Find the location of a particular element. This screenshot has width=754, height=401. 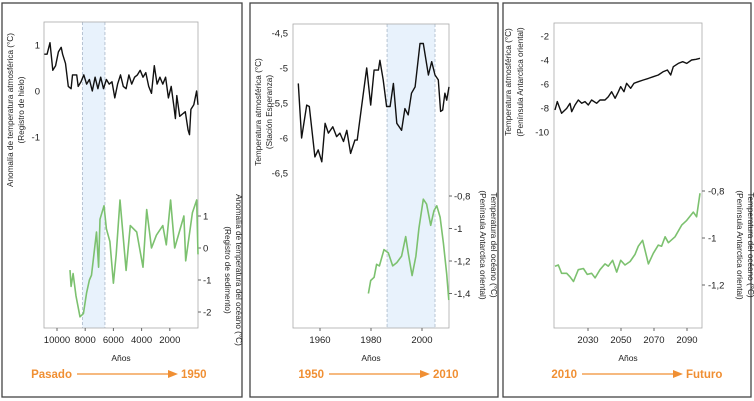

right-axis-title: Anomalía de temperatura del océano (°C) is located at coordinates (238, 270).